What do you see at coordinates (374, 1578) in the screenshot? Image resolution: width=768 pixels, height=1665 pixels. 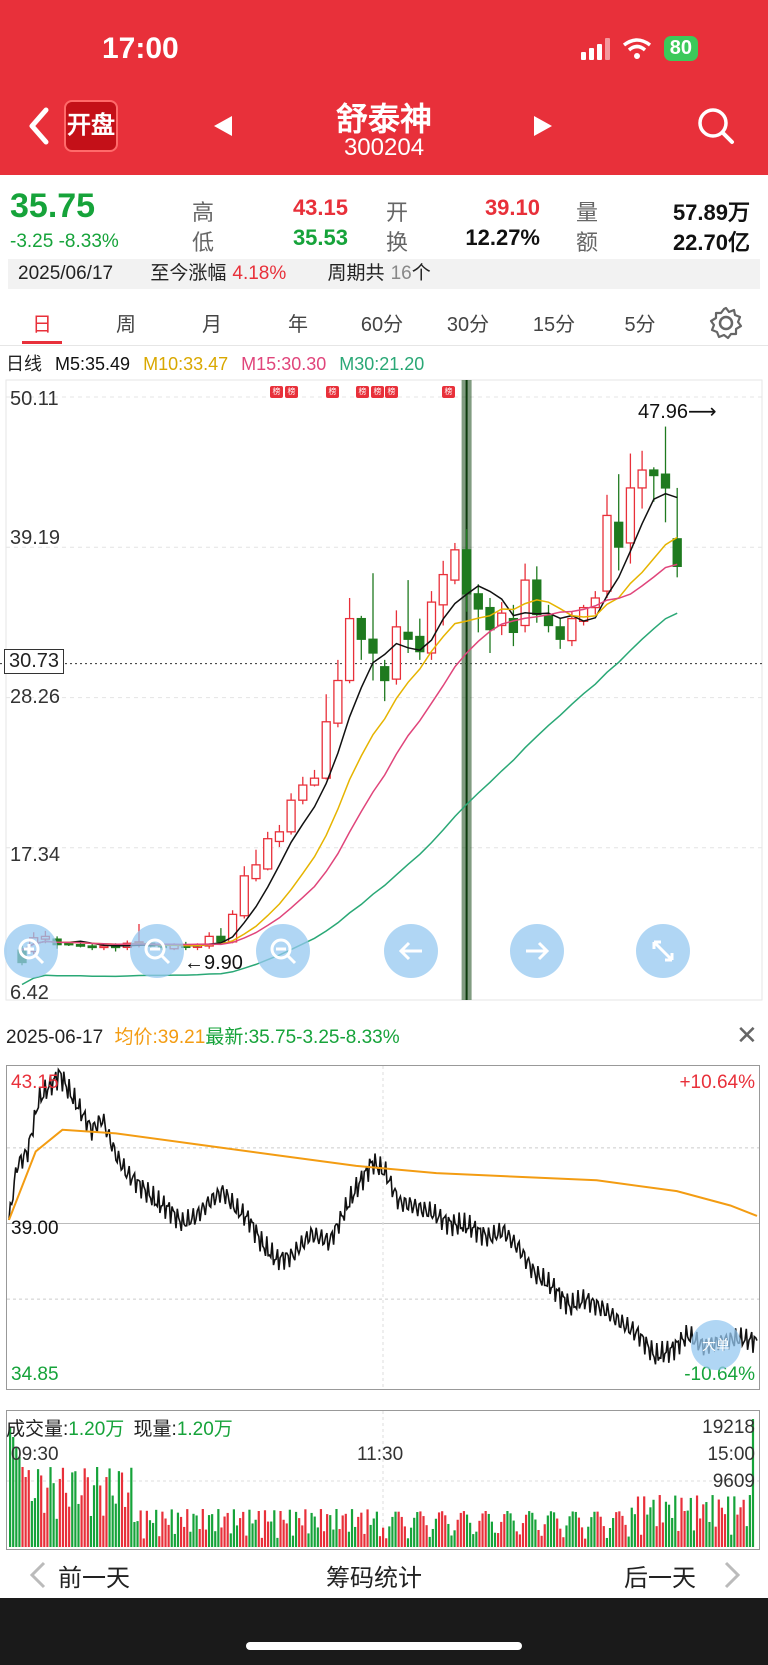 I see `chip-stats-button: 筹码统计` at bounding box center [374, 1578].